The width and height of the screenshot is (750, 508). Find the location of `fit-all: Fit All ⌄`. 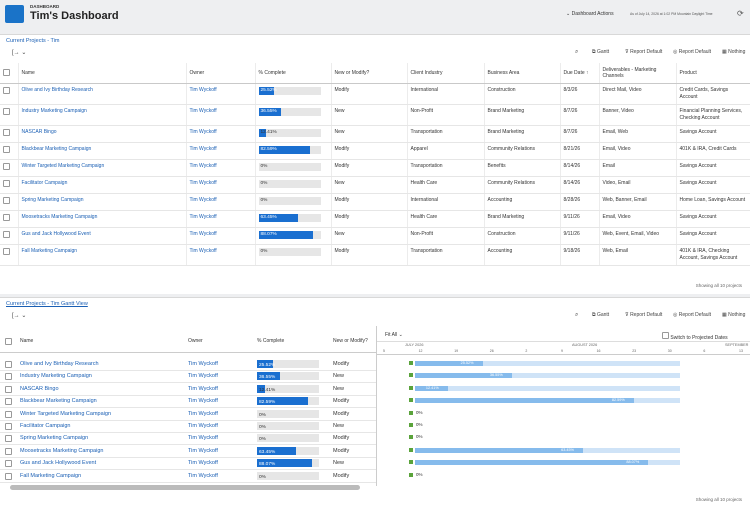

fit-all: Fit All ⌄ is located at coordinates (394, 335).